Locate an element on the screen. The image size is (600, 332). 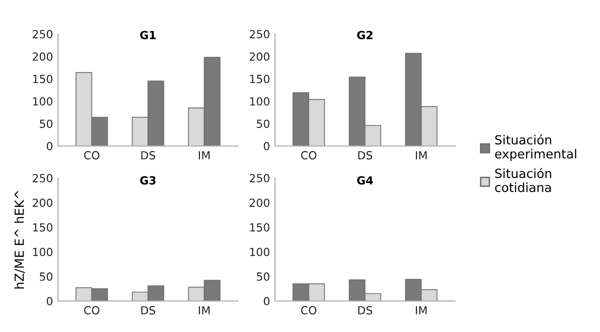
chart-title: G2 is located at coordinates (364, 35).